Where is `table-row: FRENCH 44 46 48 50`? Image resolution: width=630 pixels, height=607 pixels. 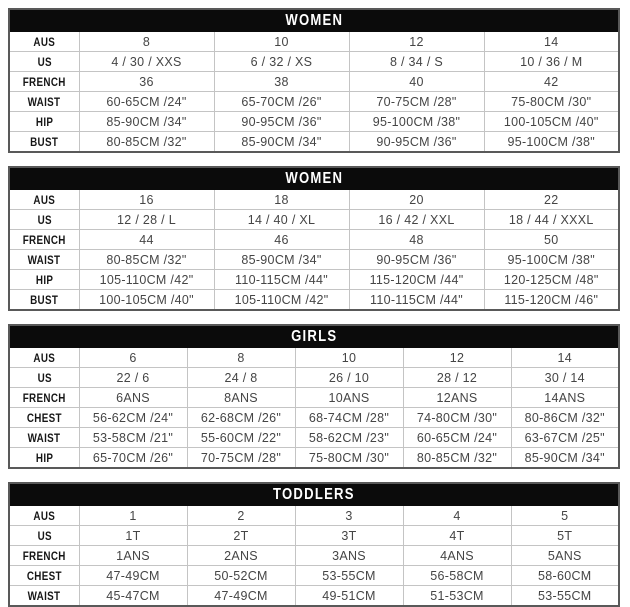 table-row: FRENCH 44 46 48 50 is located at coordinates (314, 239).